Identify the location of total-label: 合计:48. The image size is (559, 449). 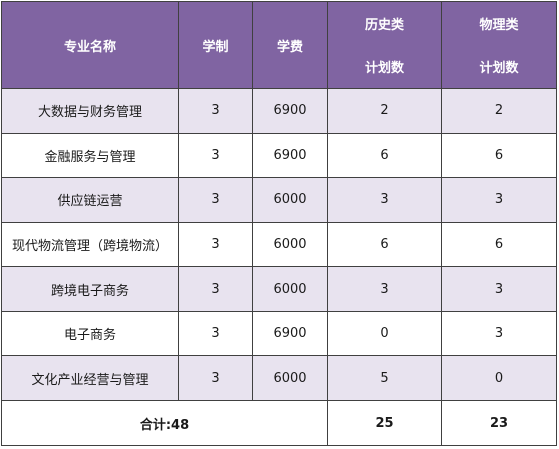
(164, 423).